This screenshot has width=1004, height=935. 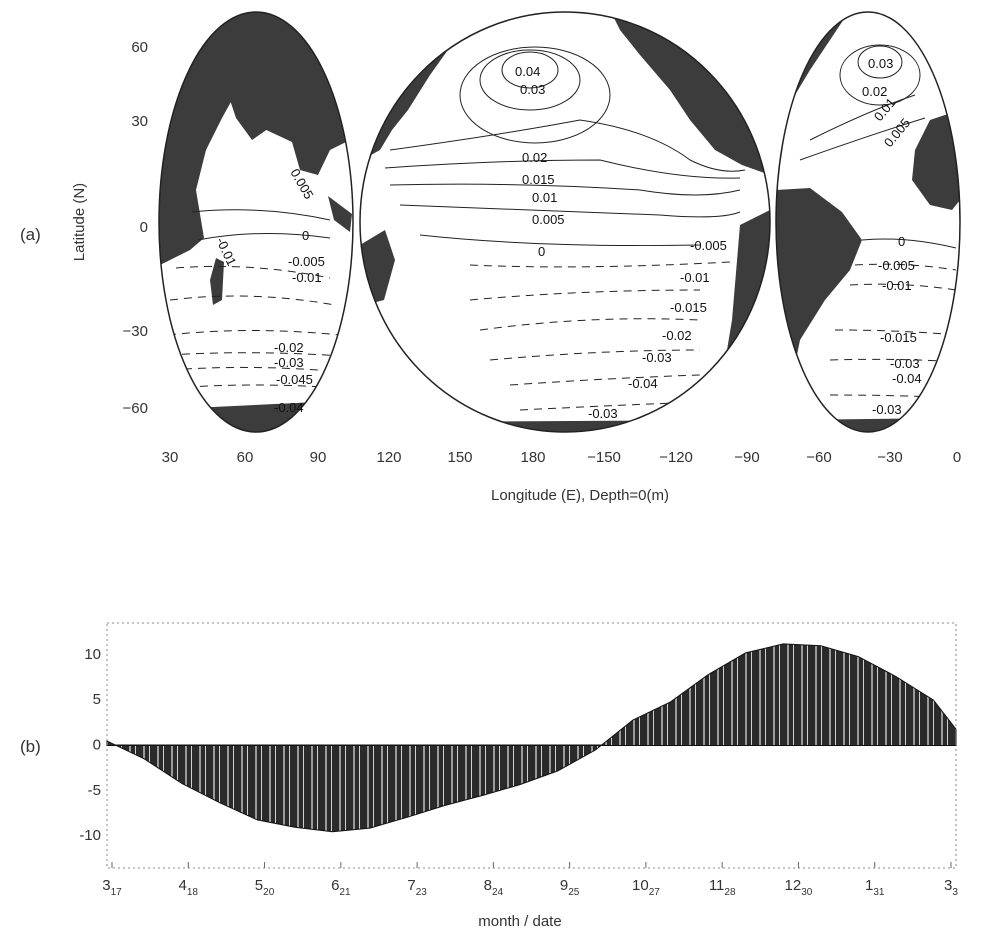 What do you see at coordinates (94, 790) in the screenshot?
I see `y-tick-label: -5` at bounding box center [94, 790].